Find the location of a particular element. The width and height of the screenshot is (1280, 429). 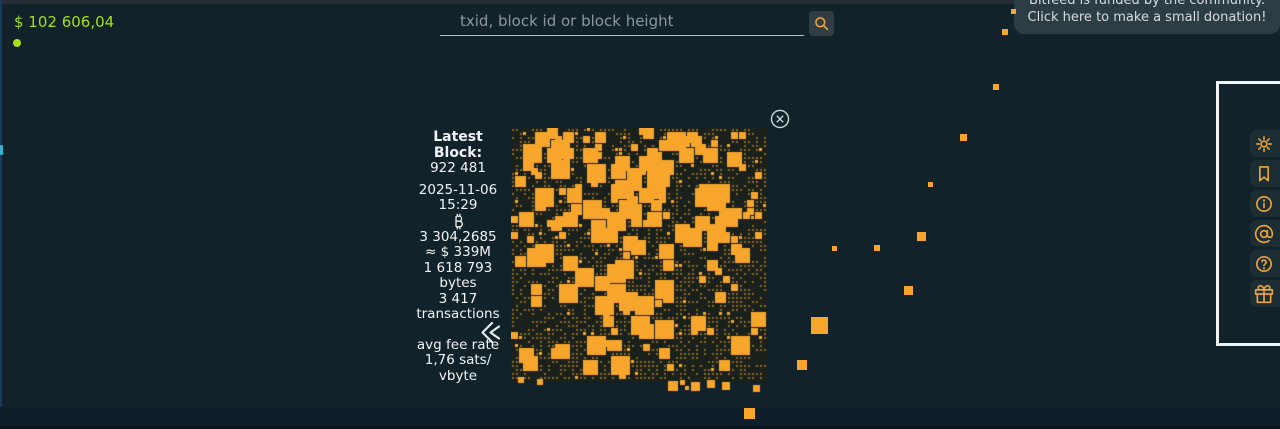

info-icon is located at coordinates (1264, 204).